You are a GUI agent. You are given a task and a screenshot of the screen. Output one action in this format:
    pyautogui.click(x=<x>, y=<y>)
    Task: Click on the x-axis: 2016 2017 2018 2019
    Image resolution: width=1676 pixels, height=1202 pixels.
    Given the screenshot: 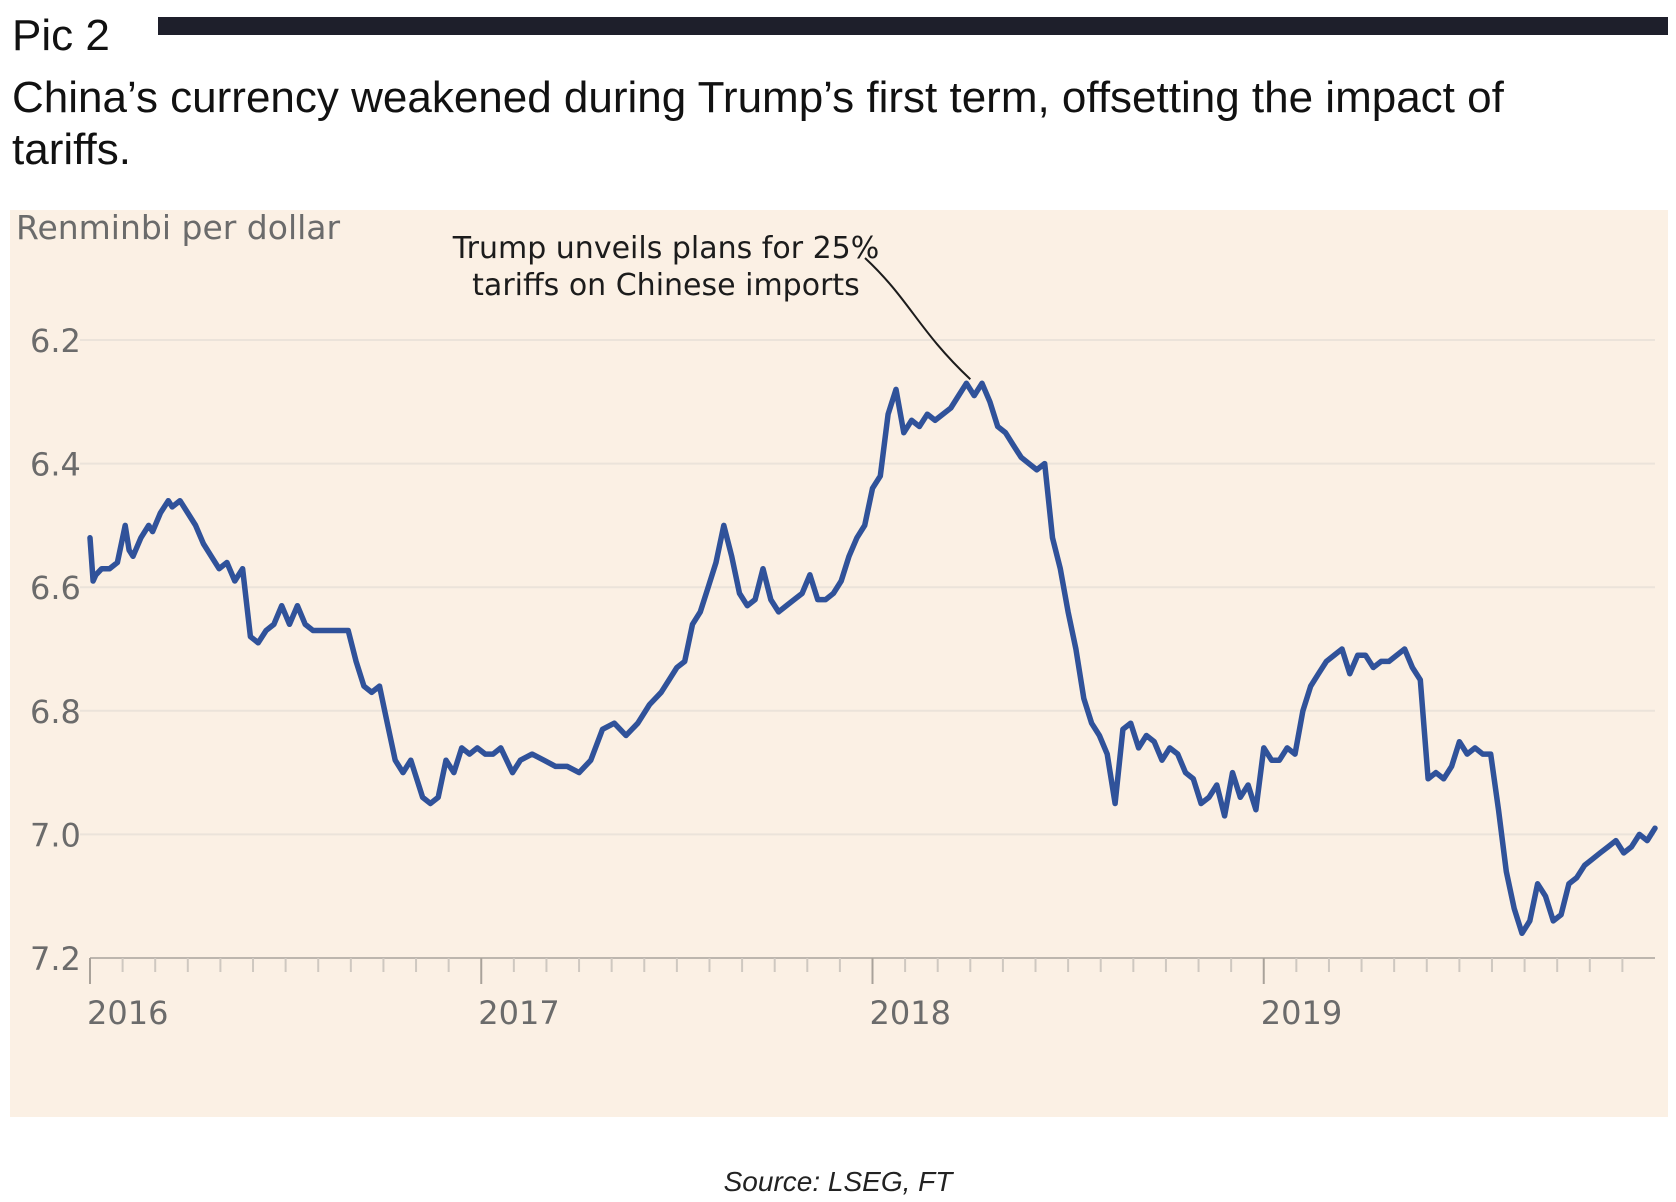 What is the action you would take?
    pyautogui.click(x=871, y=994)
    